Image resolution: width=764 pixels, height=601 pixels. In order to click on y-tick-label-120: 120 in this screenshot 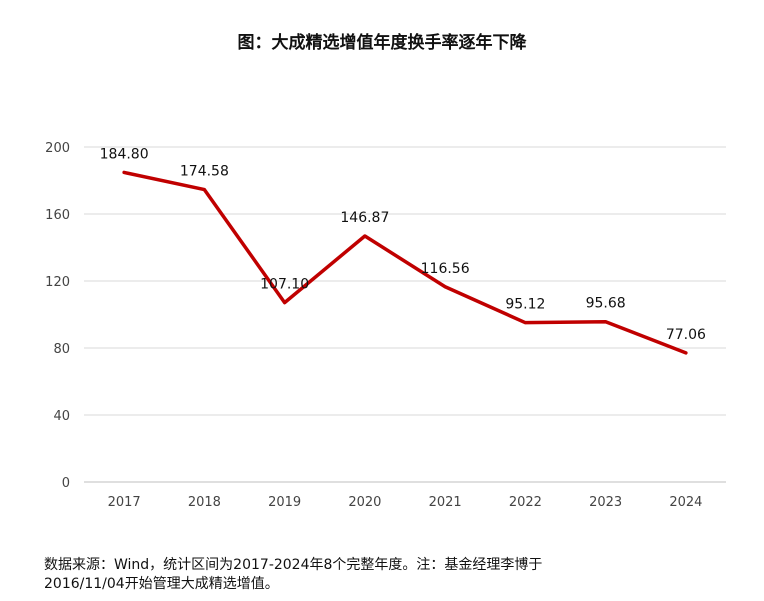, I will do `click(57, 282)`.